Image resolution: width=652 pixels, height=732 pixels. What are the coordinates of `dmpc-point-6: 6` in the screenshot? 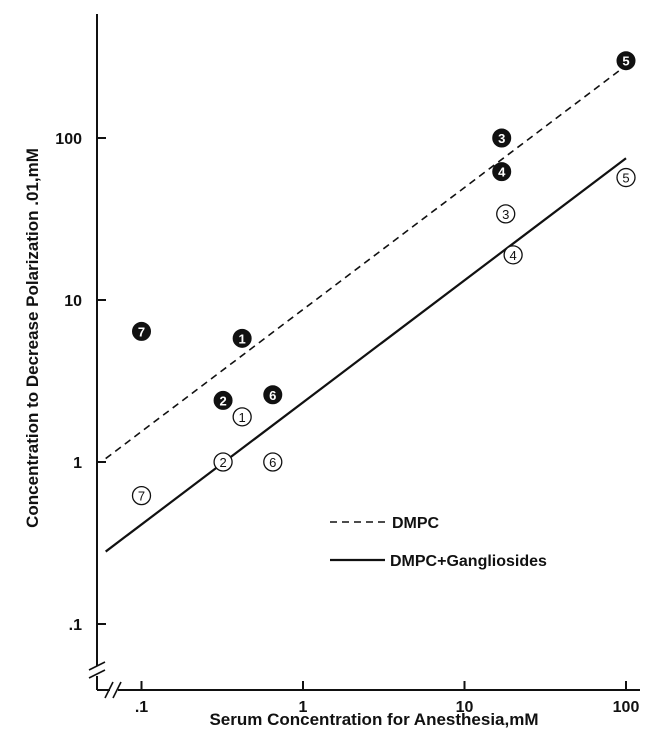 It's located at (273, 395).